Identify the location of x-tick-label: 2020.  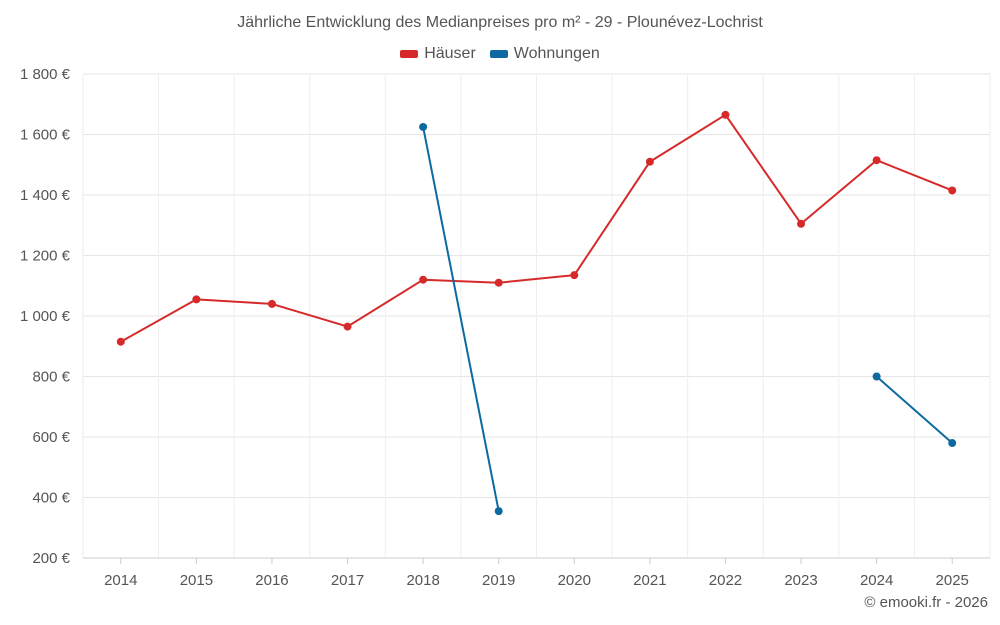
(574, 580).